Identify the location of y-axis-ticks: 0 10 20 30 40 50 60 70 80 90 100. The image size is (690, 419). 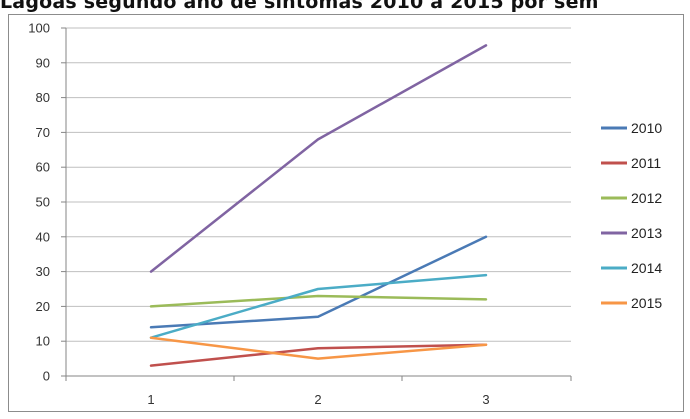
(47, 202).